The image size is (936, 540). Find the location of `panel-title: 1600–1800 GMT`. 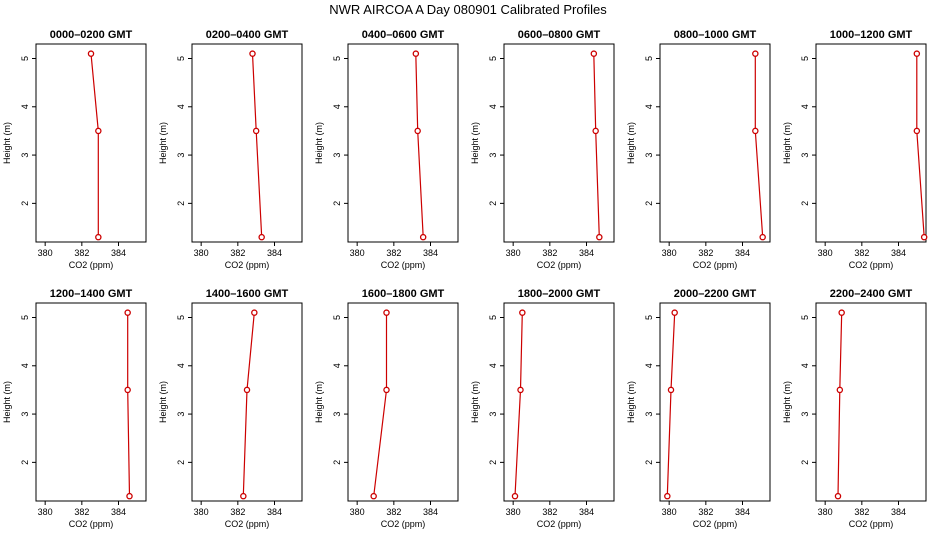

panel-title: 1600–1800 GMT is located at coordinates (403, 294).